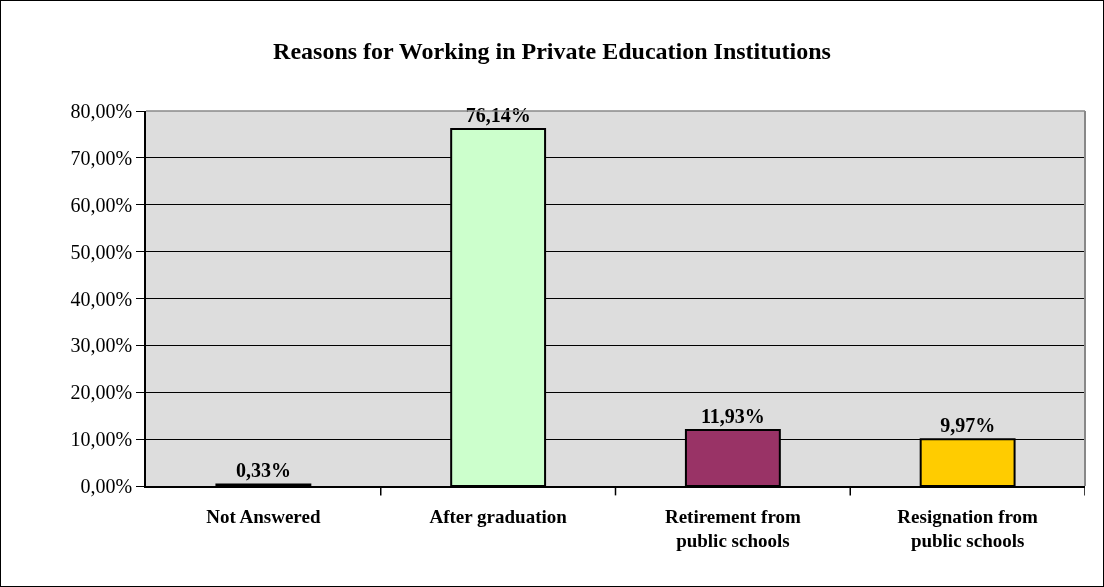 This screenshot has width=1104, height=587. What do you see at coordinates (552, 50) in the screenshot?
I see `chart-title: Reasons for Working in Private Education Institutions` at bounding box center [552, 50].